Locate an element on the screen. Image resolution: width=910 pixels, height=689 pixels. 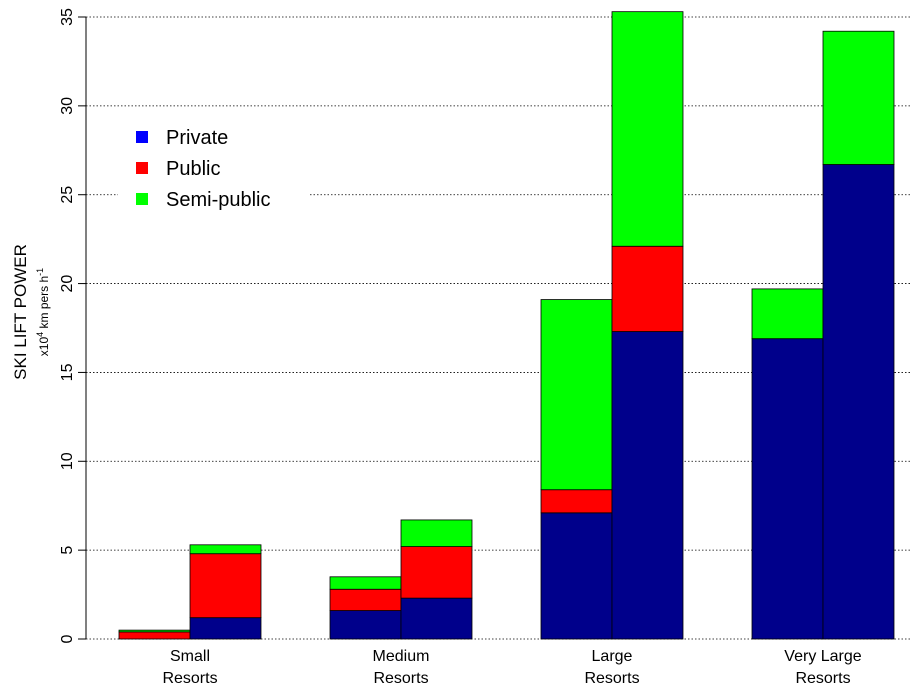
y-tick-label: 20 is located at coordinates (67, 284).